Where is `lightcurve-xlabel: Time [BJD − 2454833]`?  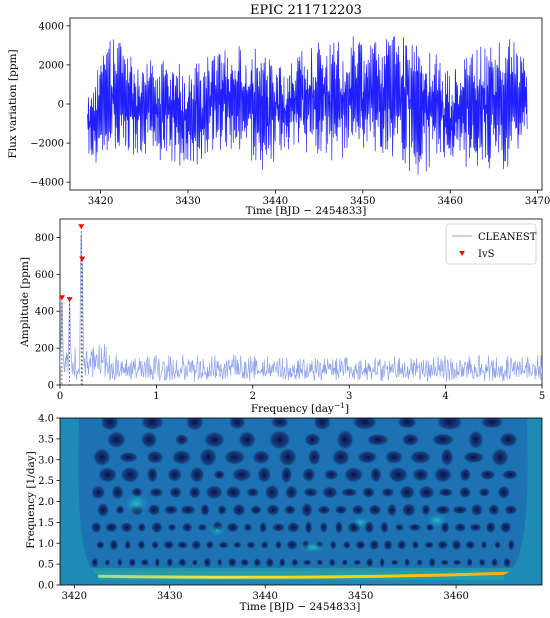 lightcurve-xlabel: Time [BJD − 2454833] is located at coordinates (306, 211).